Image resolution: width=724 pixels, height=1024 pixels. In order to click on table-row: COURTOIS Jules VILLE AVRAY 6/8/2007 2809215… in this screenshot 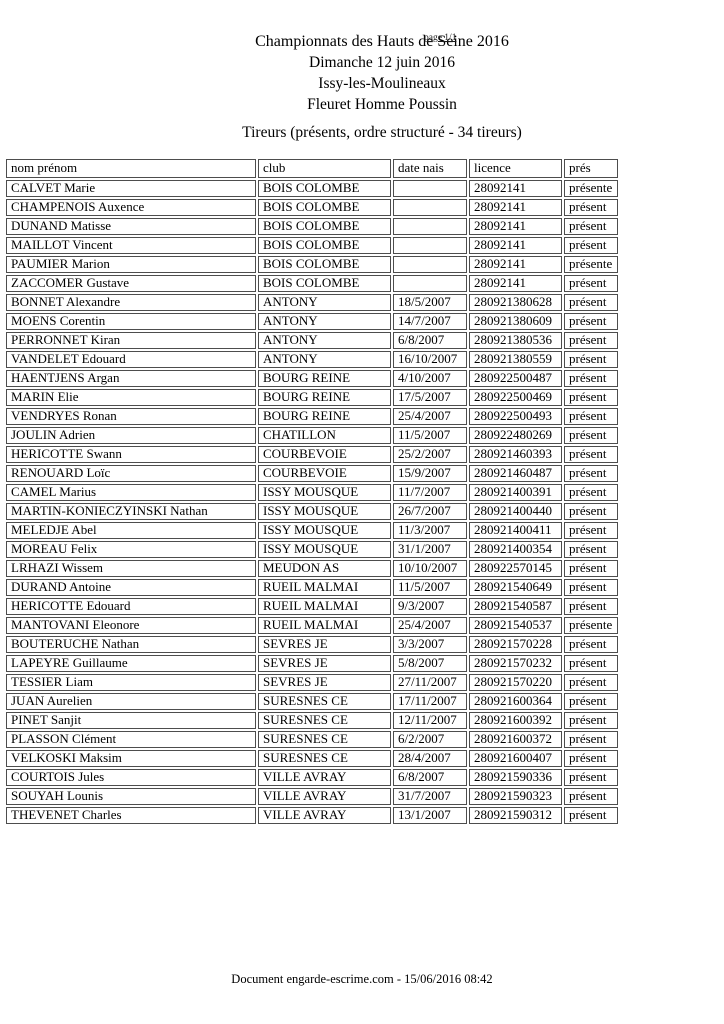, I will do `click(312, 777)`.